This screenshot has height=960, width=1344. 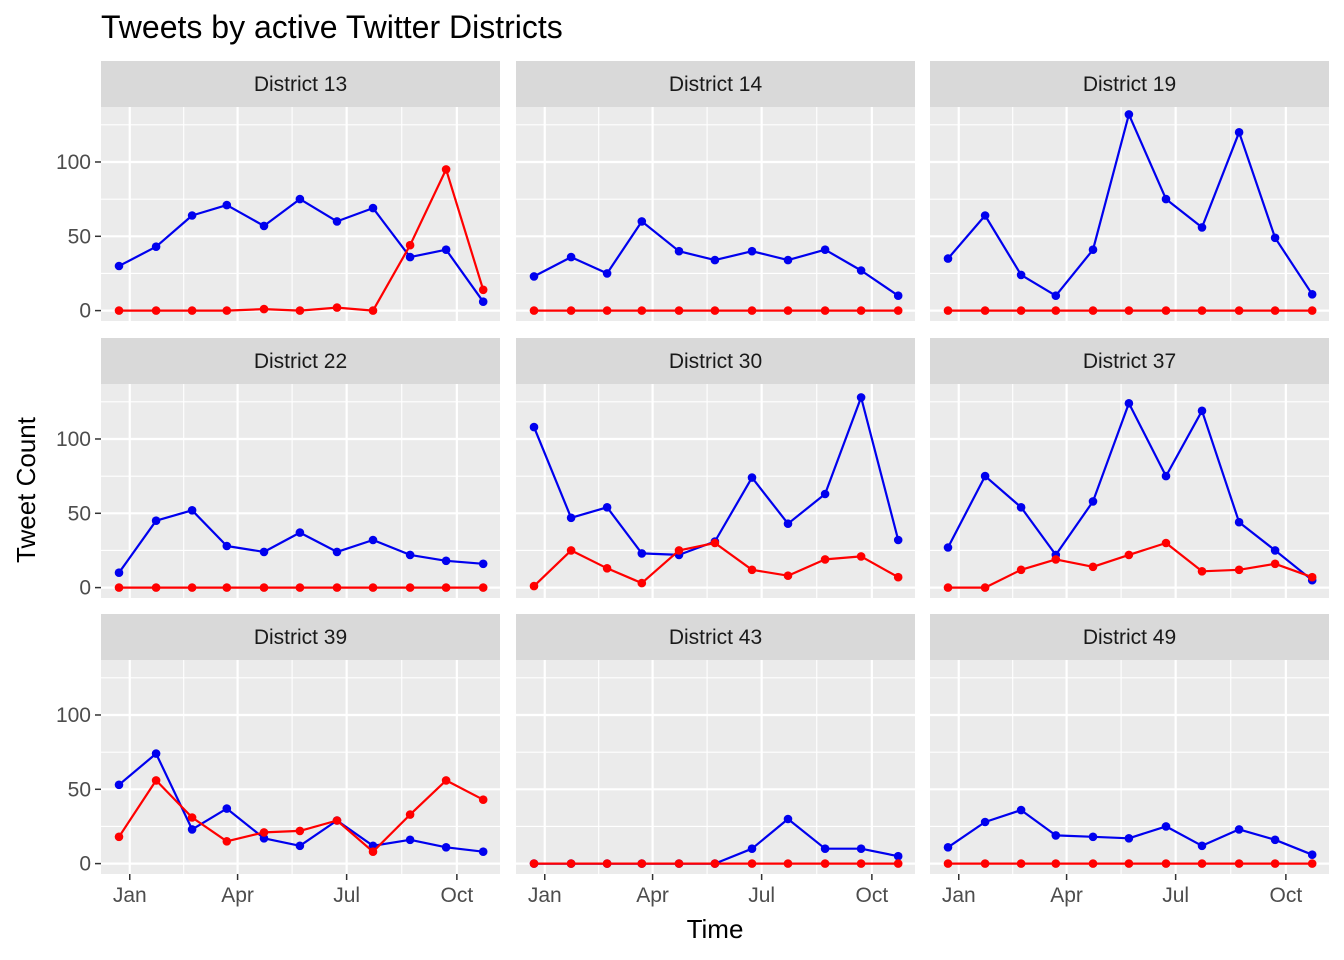 I want to click on facet-panel: District 19, so click(x=1129, y=191).